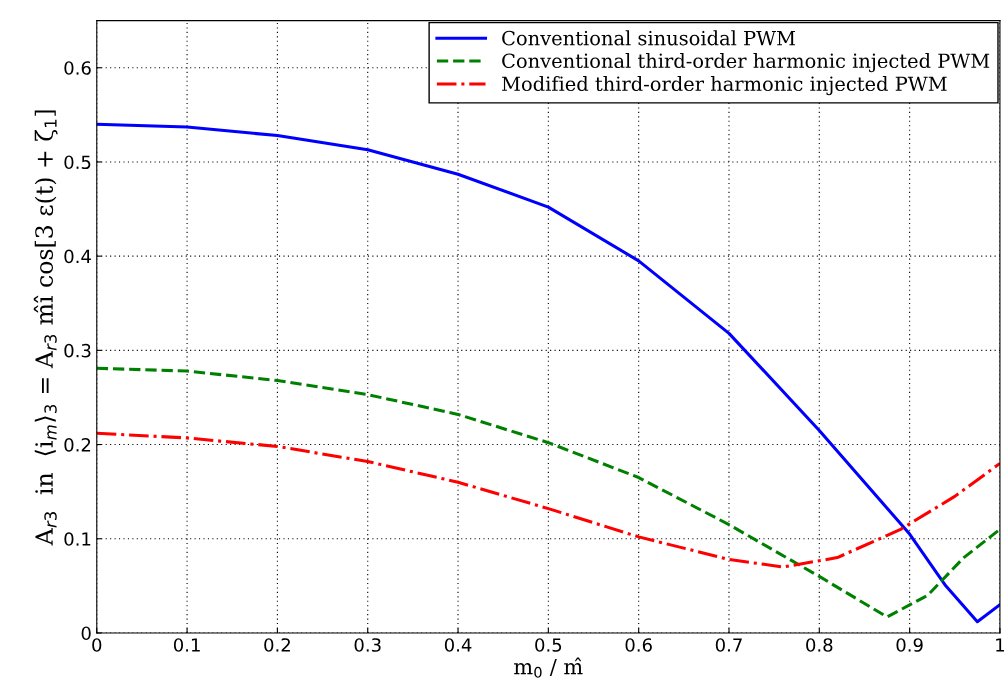 Image resolution: width=1008 pixels, height=688 pixels. What do you see at coordinates (277, 645) in the screenshot?
I see `x-tick-label: 0.2` at bounding box center [277, 645].